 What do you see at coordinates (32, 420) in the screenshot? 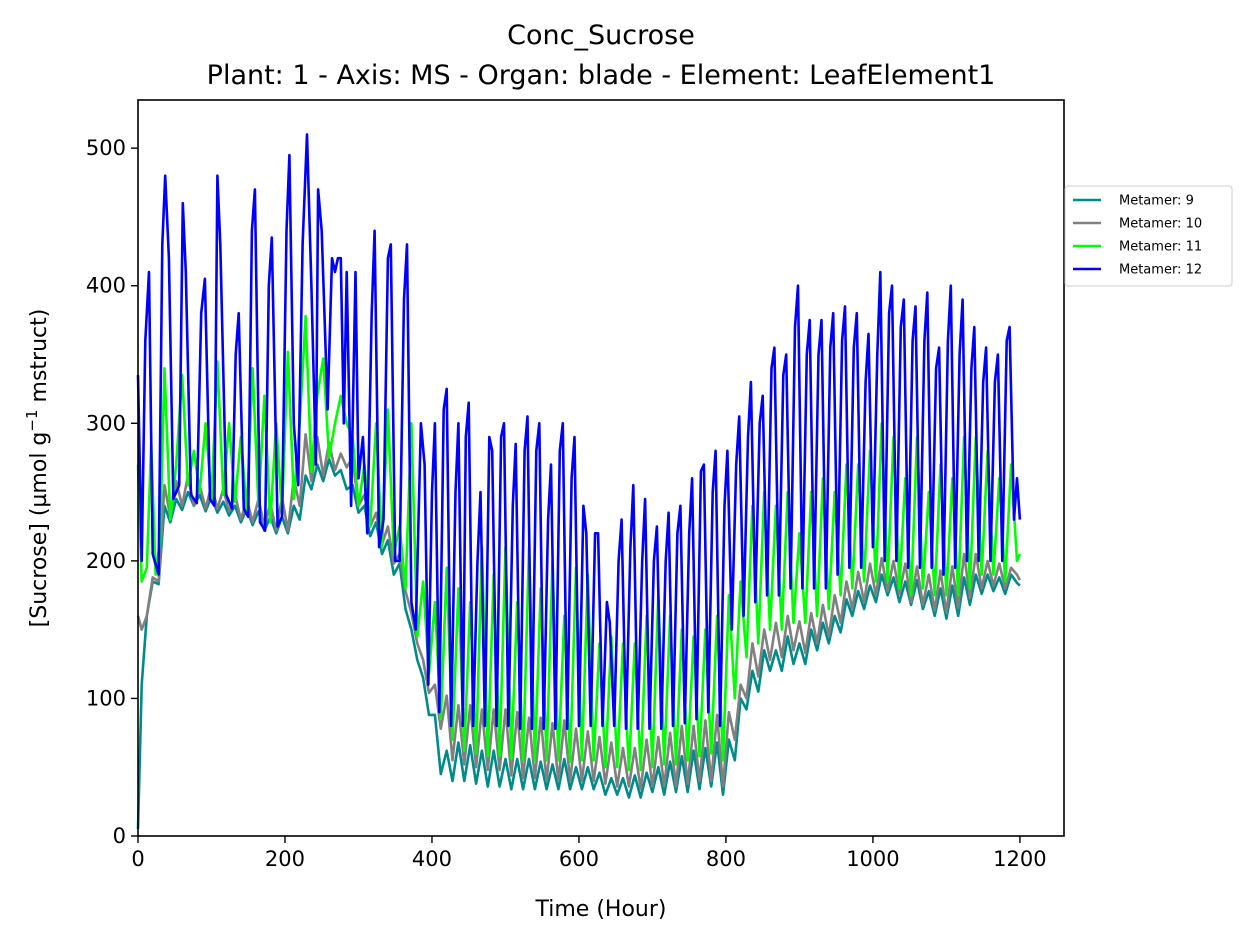
I see `y-axis-label-exponent: −1` at bounding box center [32, 420].